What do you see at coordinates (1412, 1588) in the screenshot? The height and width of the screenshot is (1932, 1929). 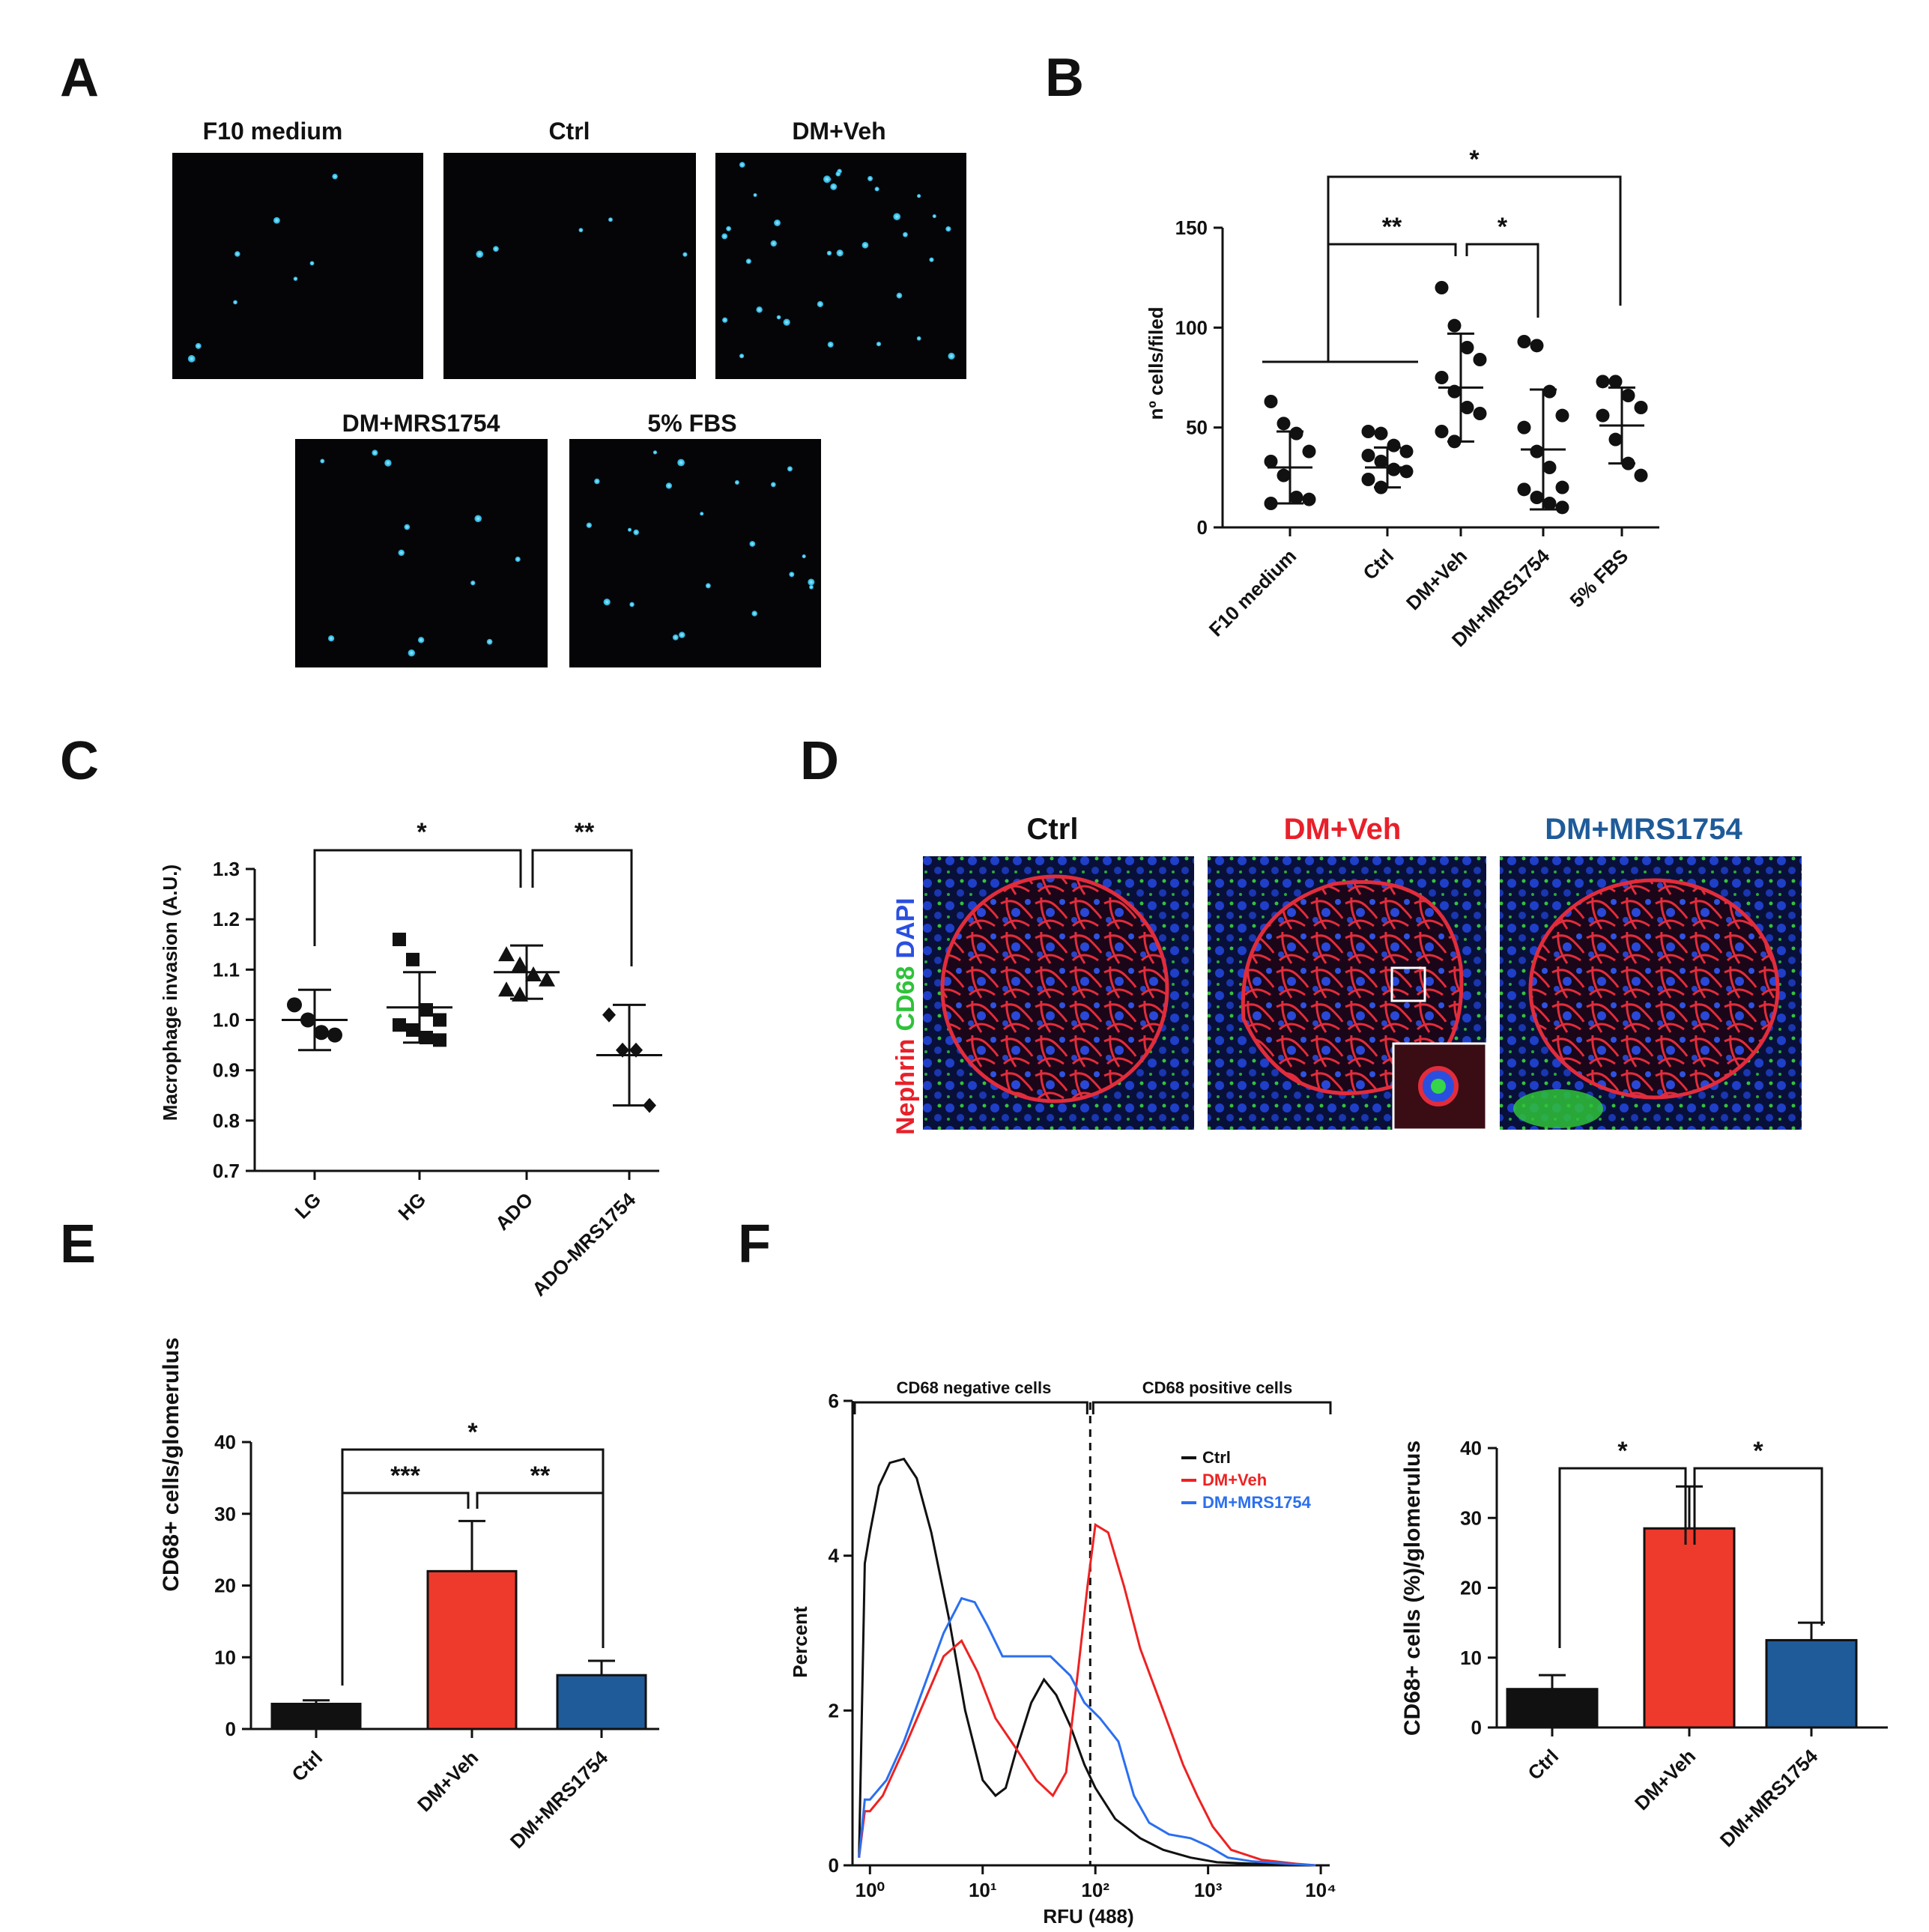 I see `y-axis-label: CD68+ cells (%)/glomerulus` at bounding box center [1412, 1588].